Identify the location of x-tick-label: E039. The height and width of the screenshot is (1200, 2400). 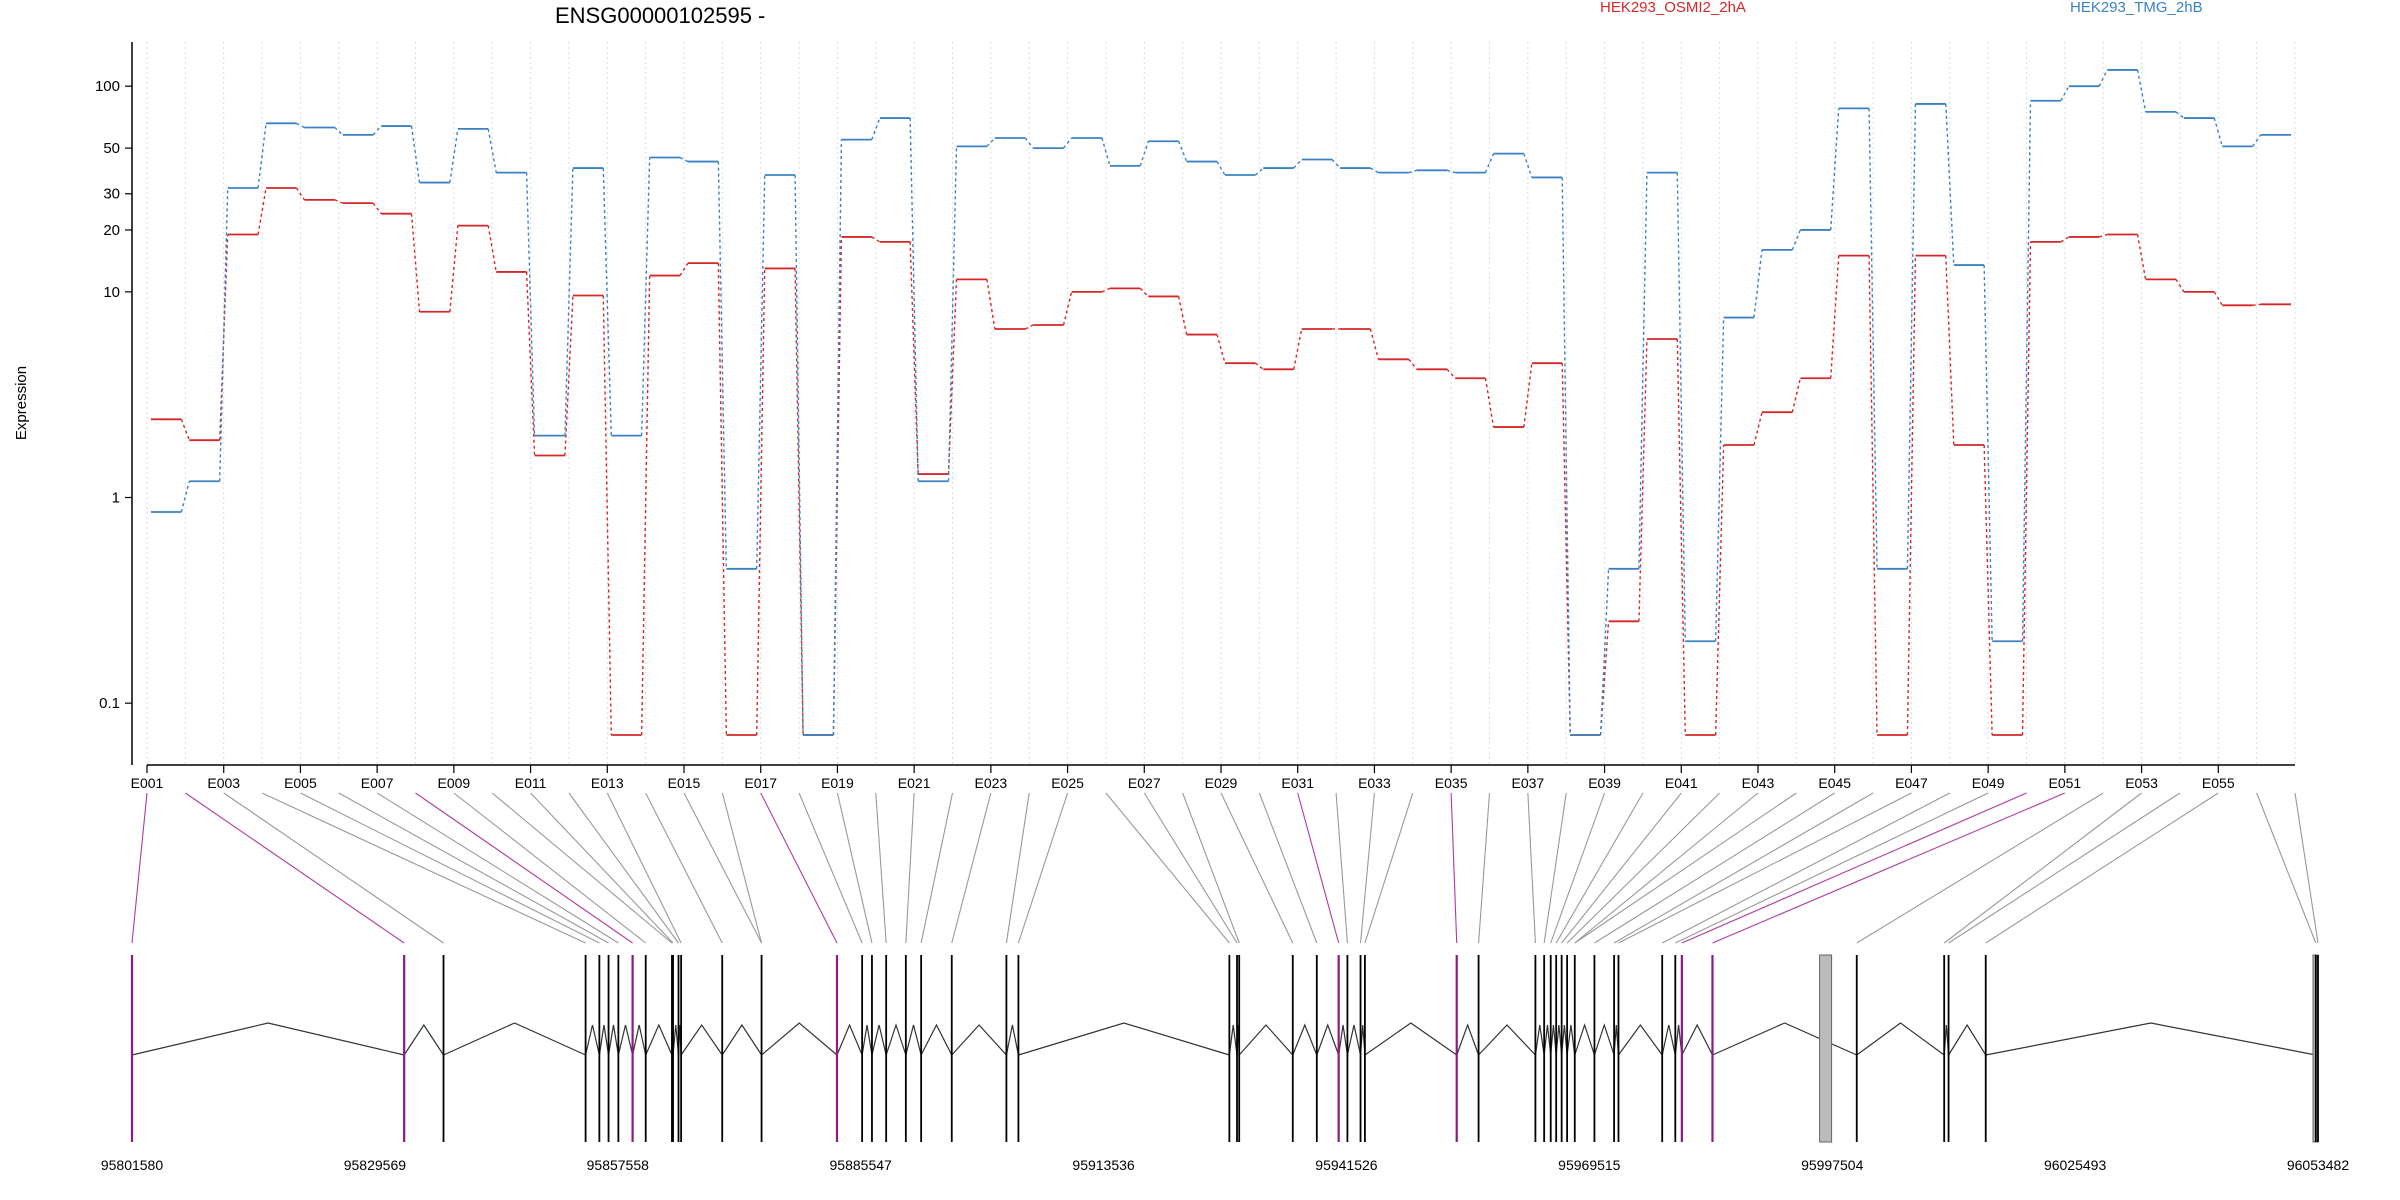
(1604, 783).